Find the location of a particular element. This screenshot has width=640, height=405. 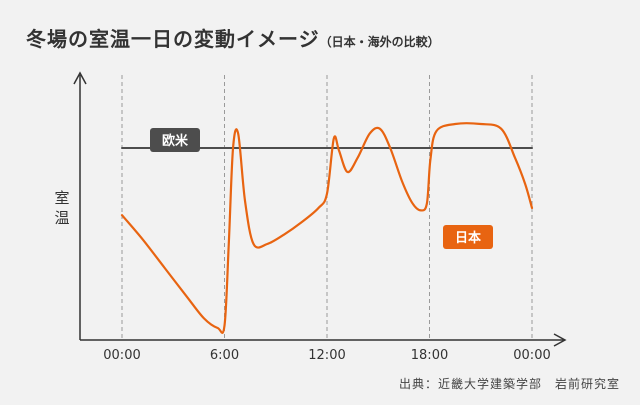

x-tick-label-0: 00:00 is located at coordinates (121, 355).